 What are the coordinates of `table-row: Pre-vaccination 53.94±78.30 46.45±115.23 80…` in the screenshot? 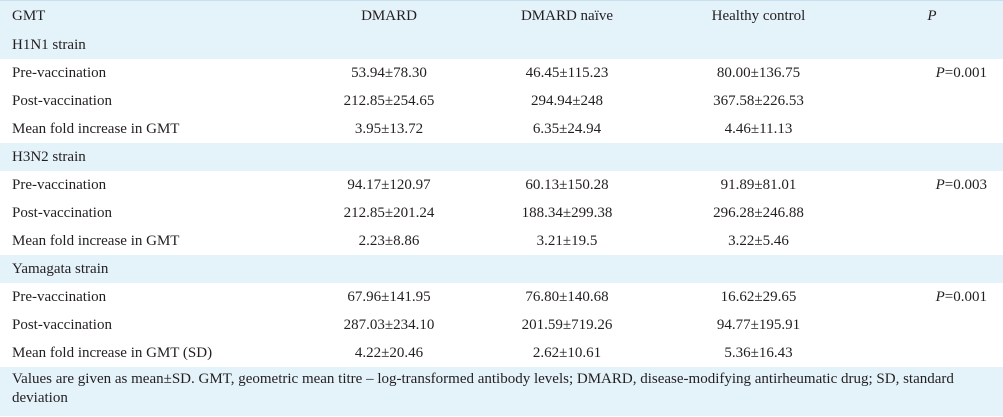 It's located at (501, 73).